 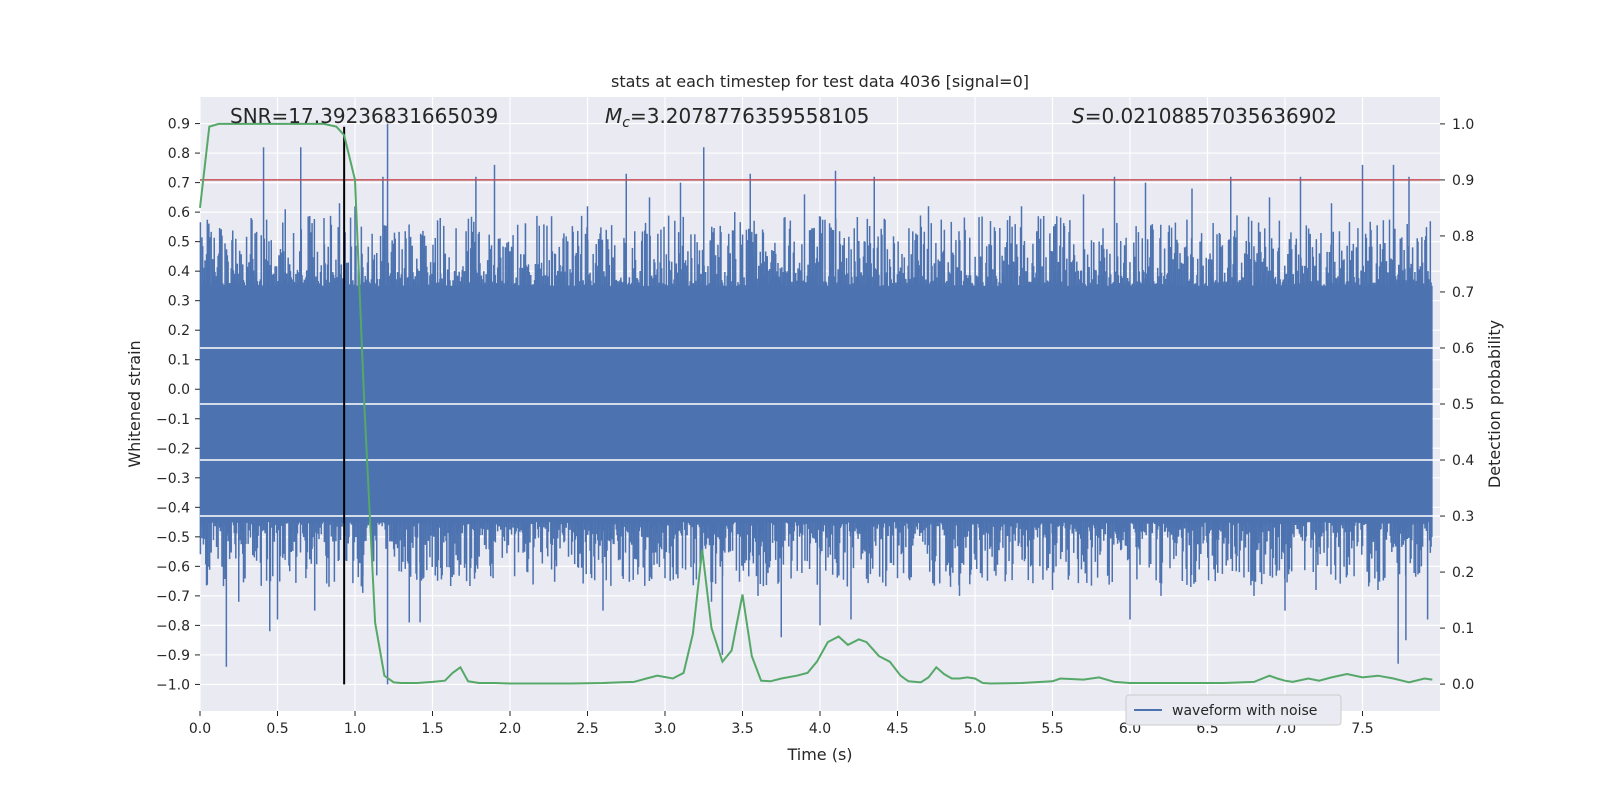 I want to click on y2-tick-label: 0.9, so click(x=1463, y=181).